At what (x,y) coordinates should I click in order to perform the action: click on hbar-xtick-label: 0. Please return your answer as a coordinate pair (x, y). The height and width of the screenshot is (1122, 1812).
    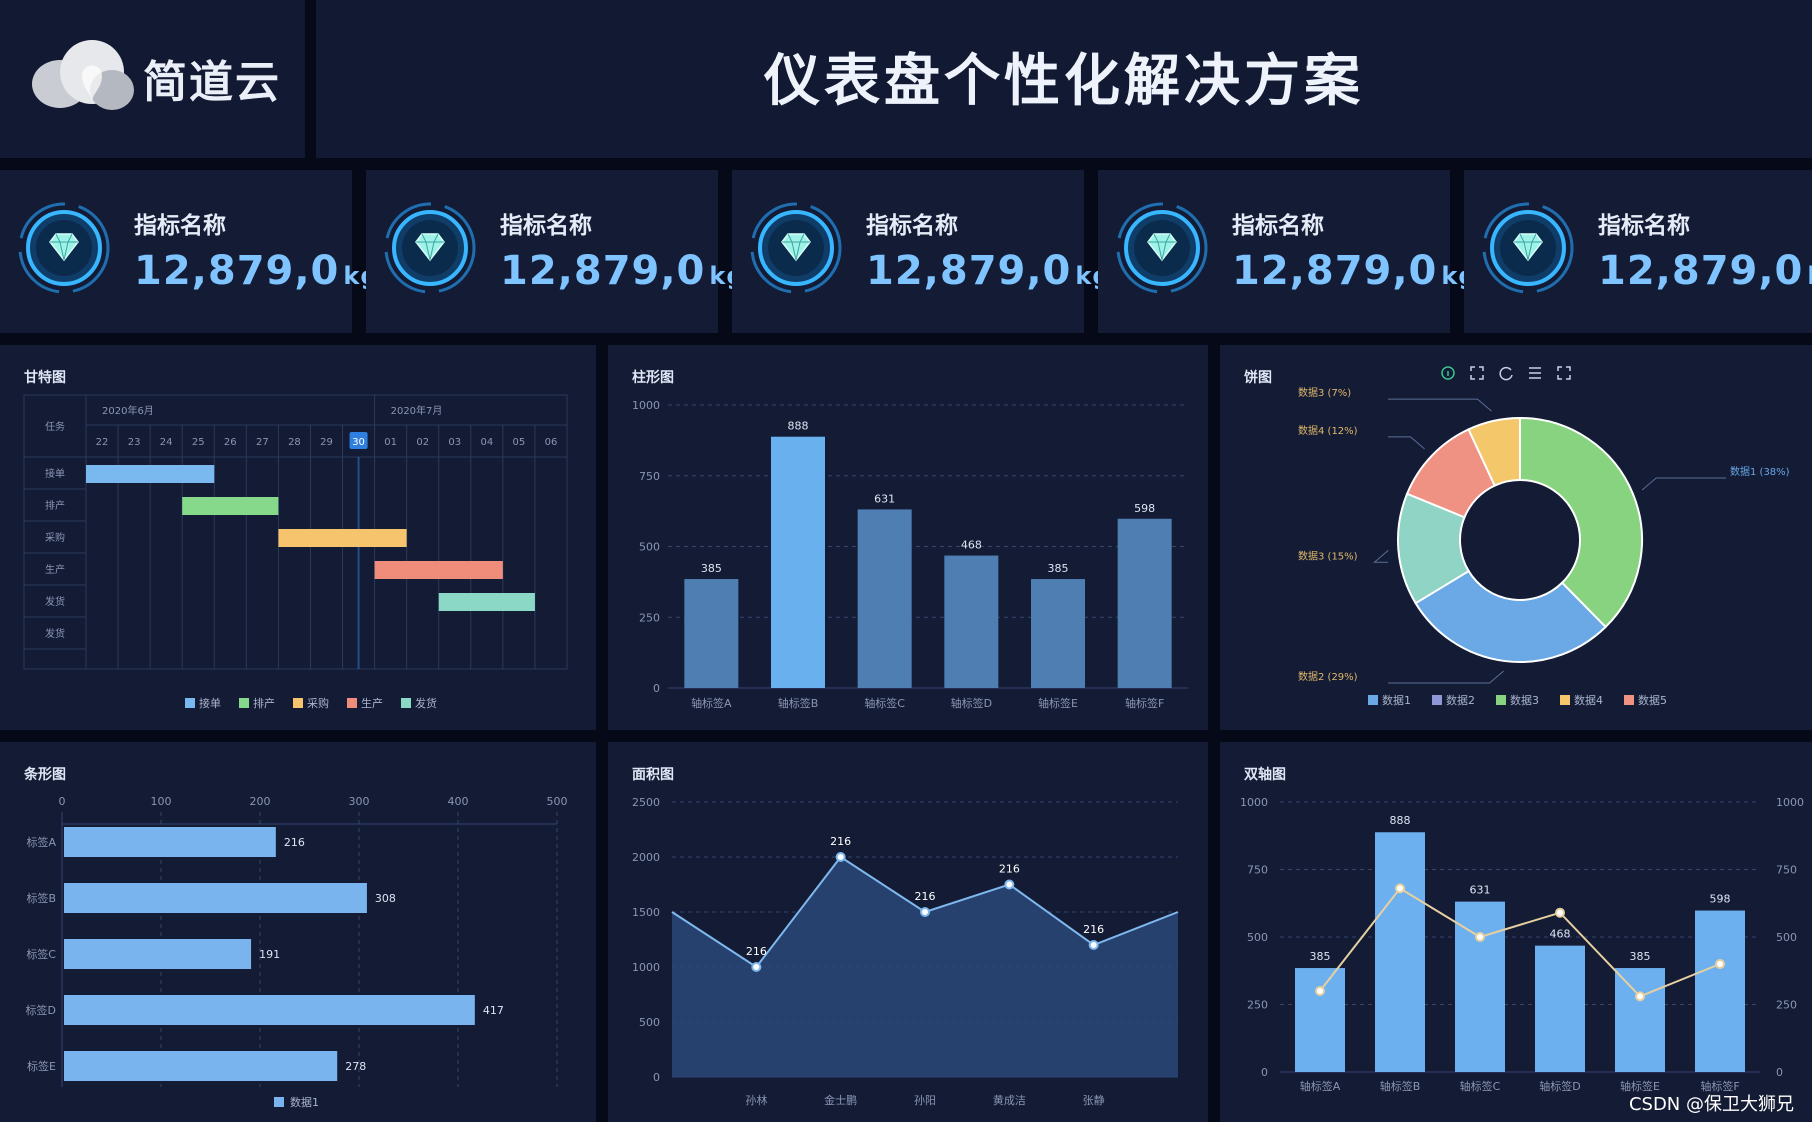
    Looking at the image, I should click on (62, 801).